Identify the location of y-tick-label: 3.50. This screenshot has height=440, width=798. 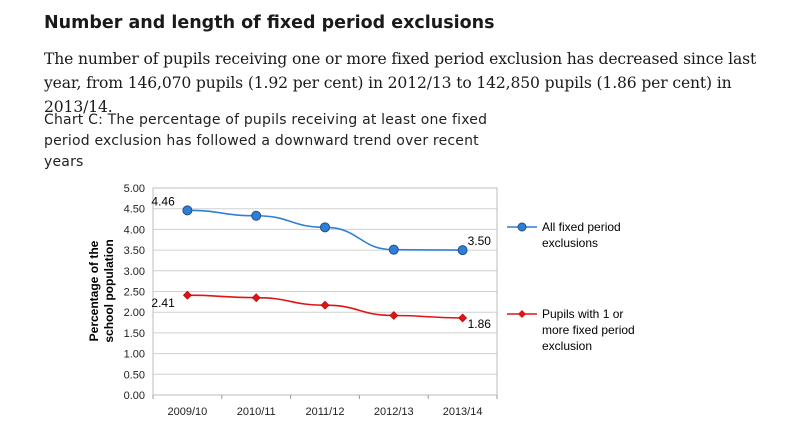
(134, 251).